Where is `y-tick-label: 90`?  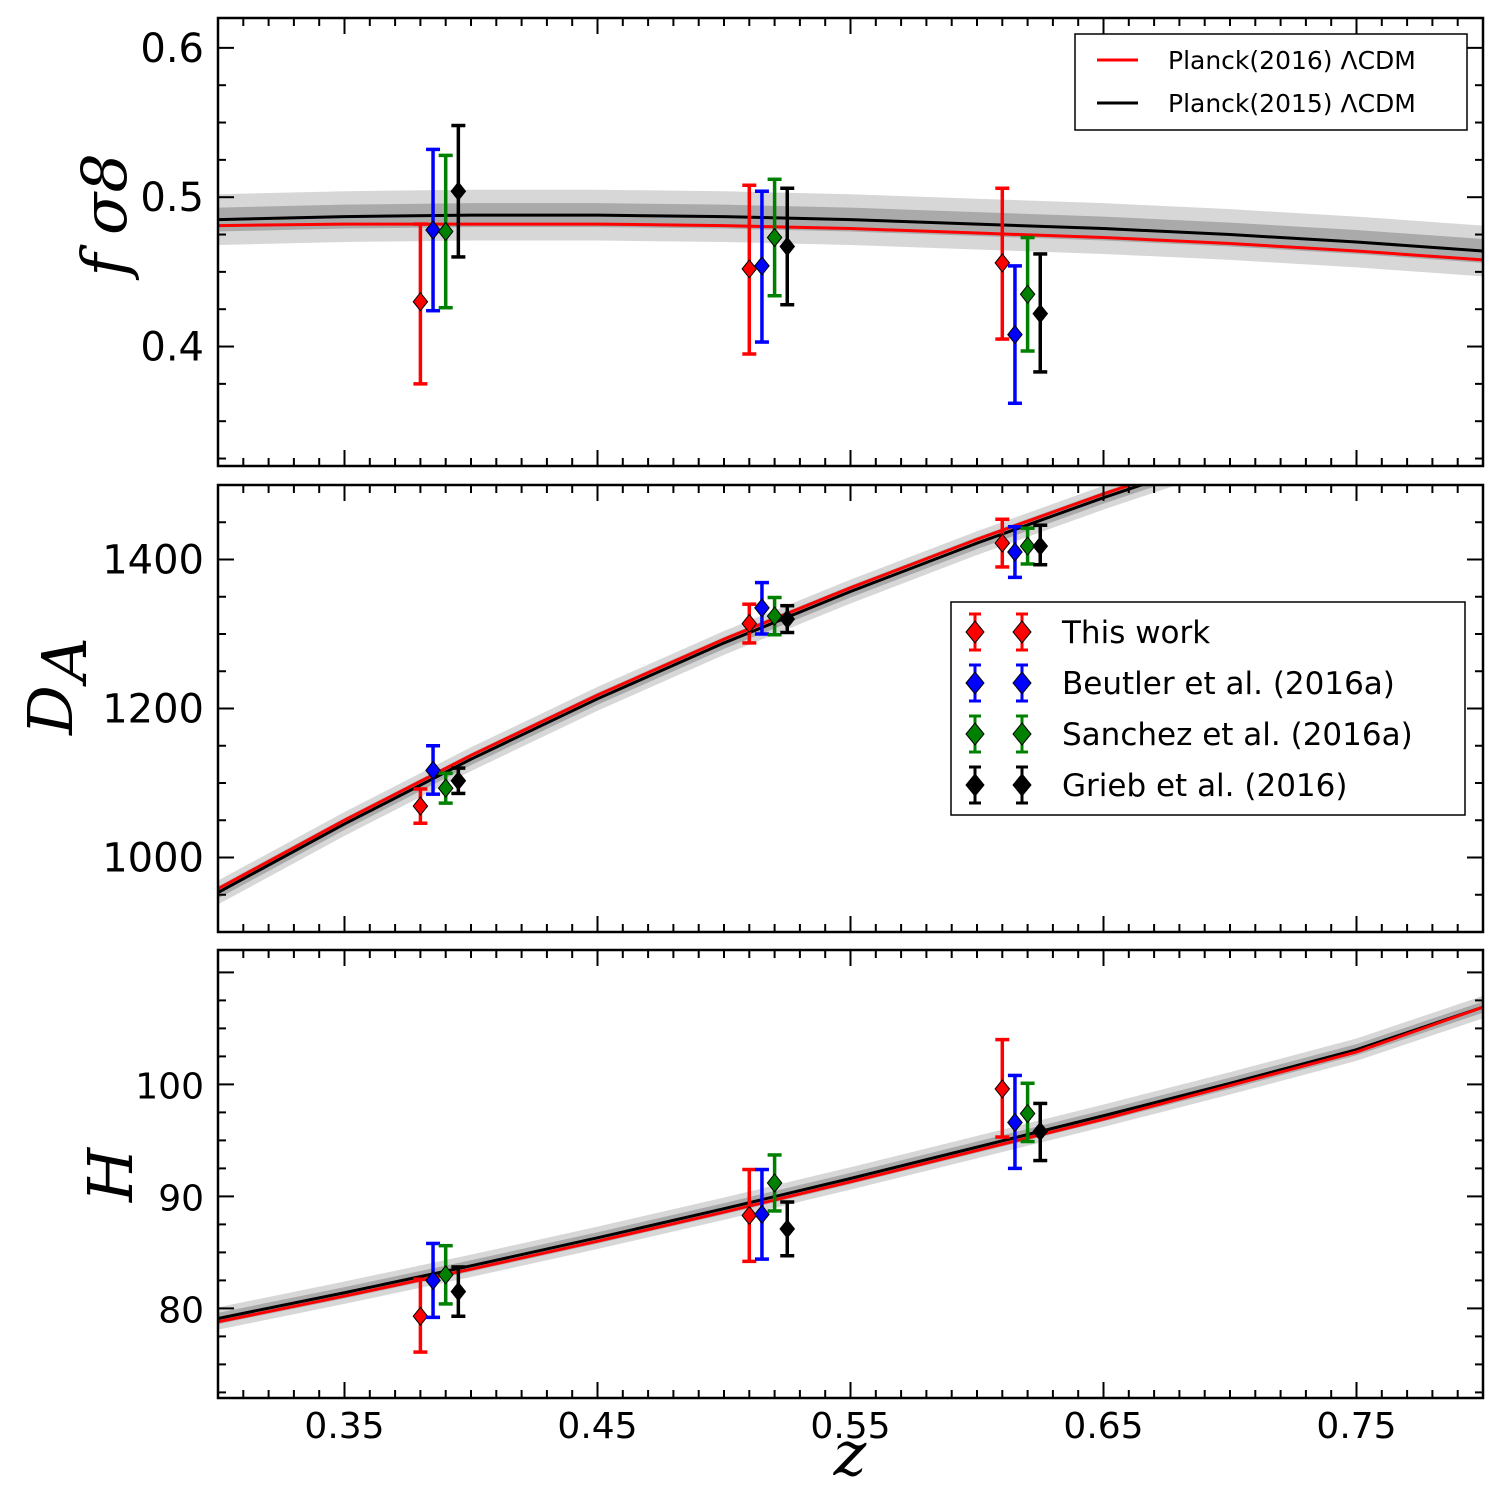
y-tick-label: 90 is located at coordinates (181, 1198).